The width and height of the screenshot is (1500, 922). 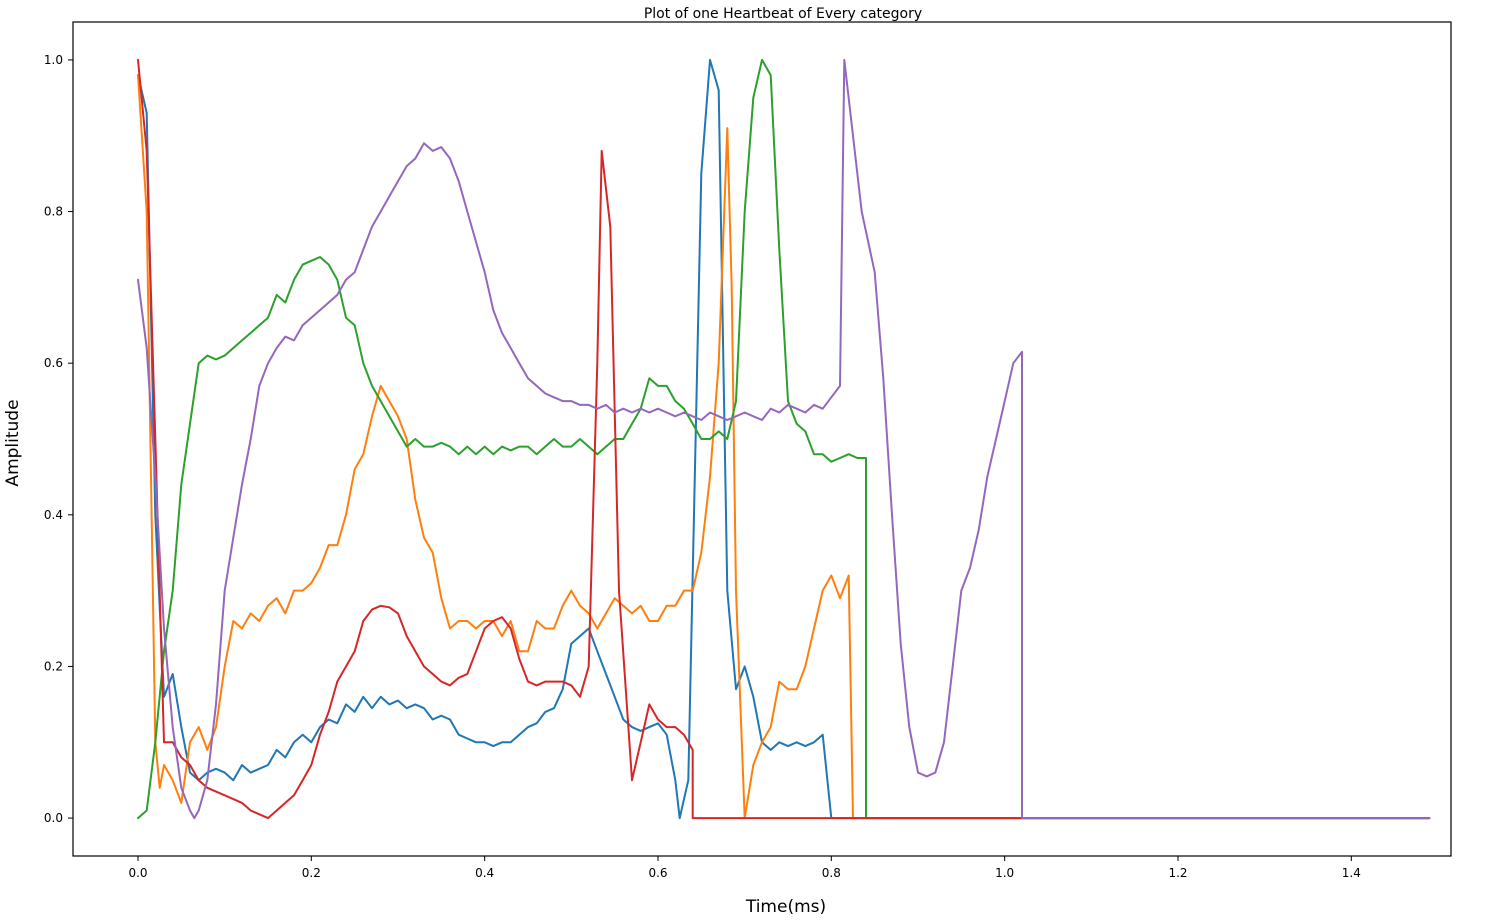 I want to click on y-axis-label: Amplitude, so click(x=13, y=442).